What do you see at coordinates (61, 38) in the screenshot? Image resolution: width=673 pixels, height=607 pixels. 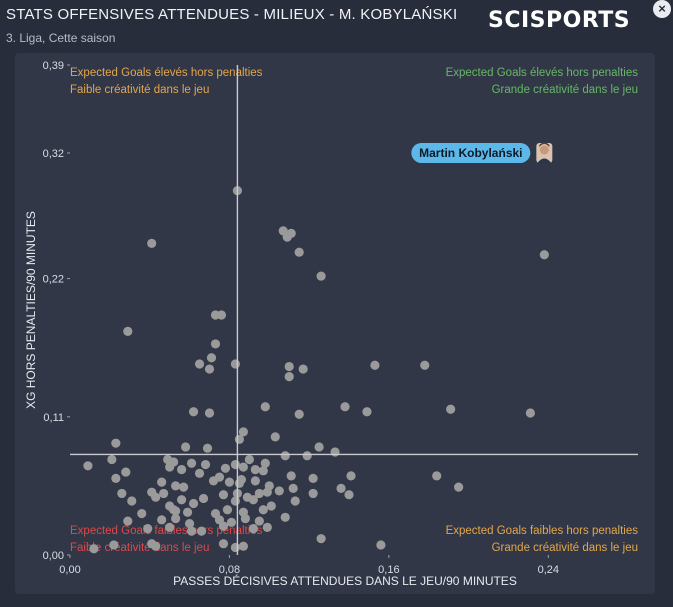 I see `page-subtitle: 3. Liga, Cette saison` at bounding box center [61, 38].